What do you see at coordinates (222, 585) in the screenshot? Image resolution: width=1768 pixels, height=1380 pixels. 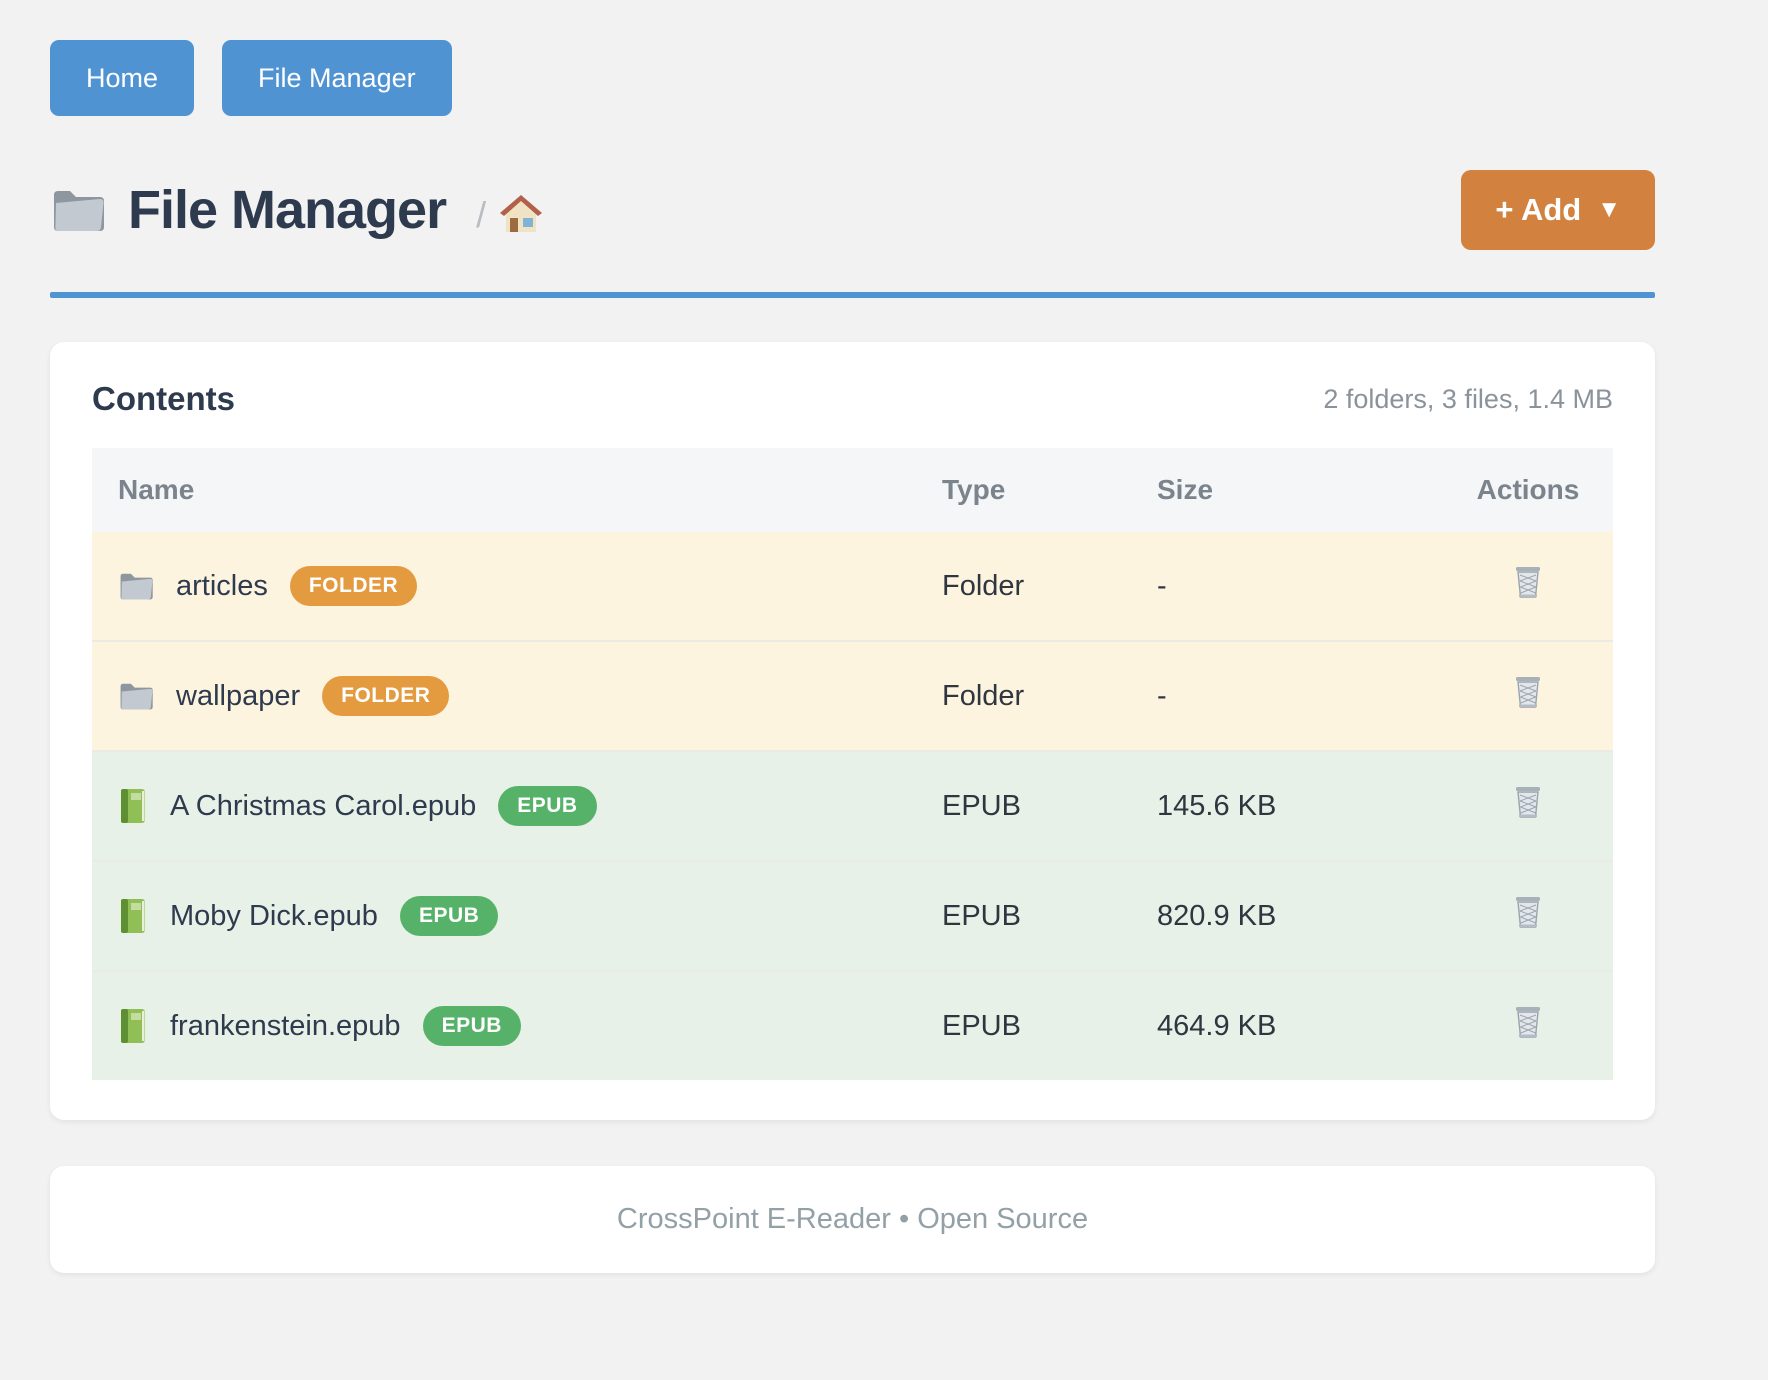 I see `file-name-link: articles` at bounding box center [222, 585].